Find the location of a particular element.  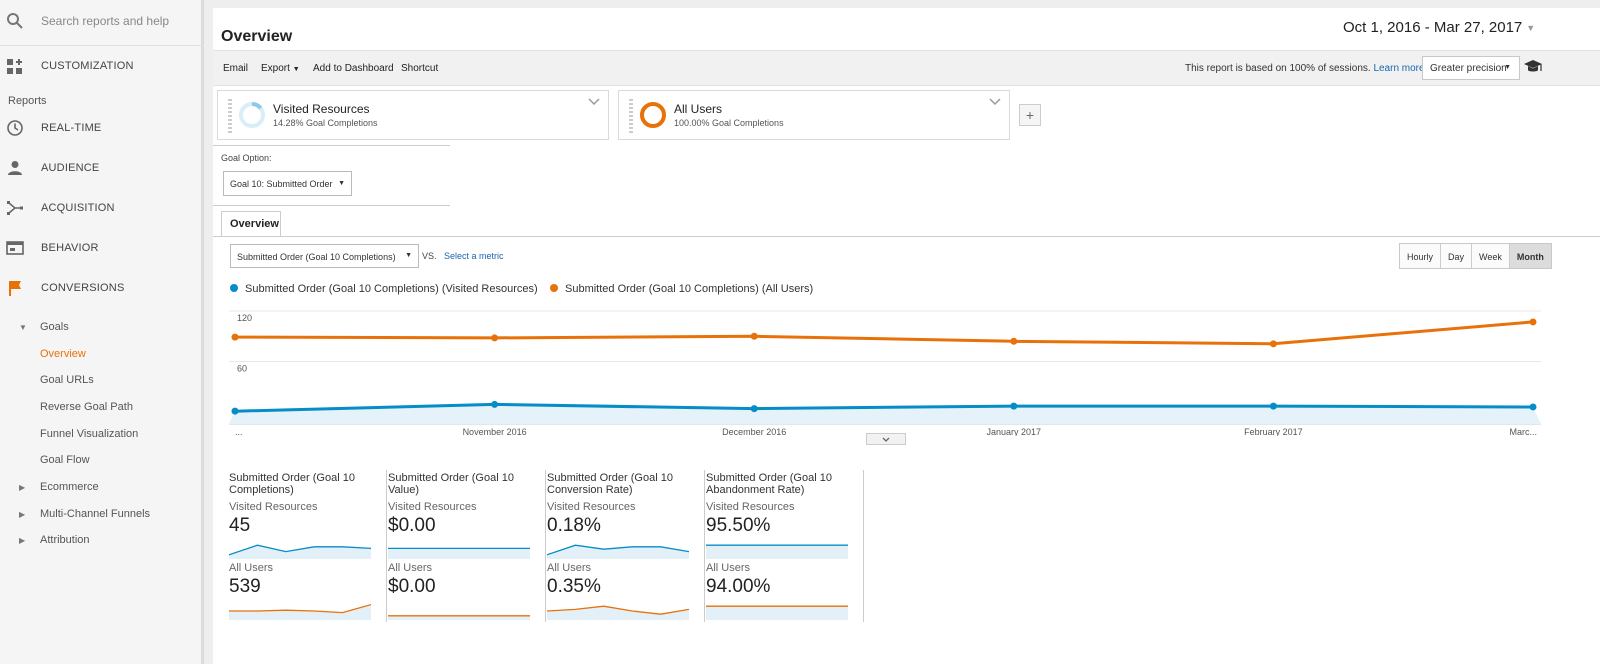

goal-option-label: Goal Option: is located at coordinates (246, 158).